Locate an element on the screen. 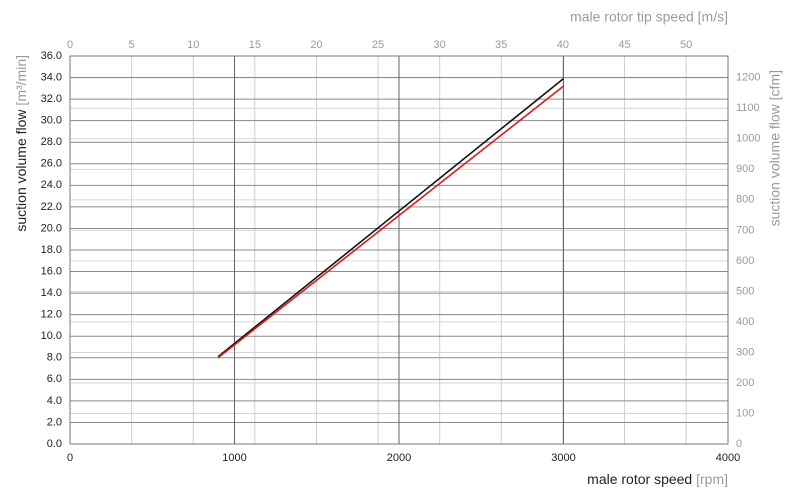 Image resolution: width=800 pixels, height=500 pixels. x2-tick-label: 20 is located at coordinates (316, 45).